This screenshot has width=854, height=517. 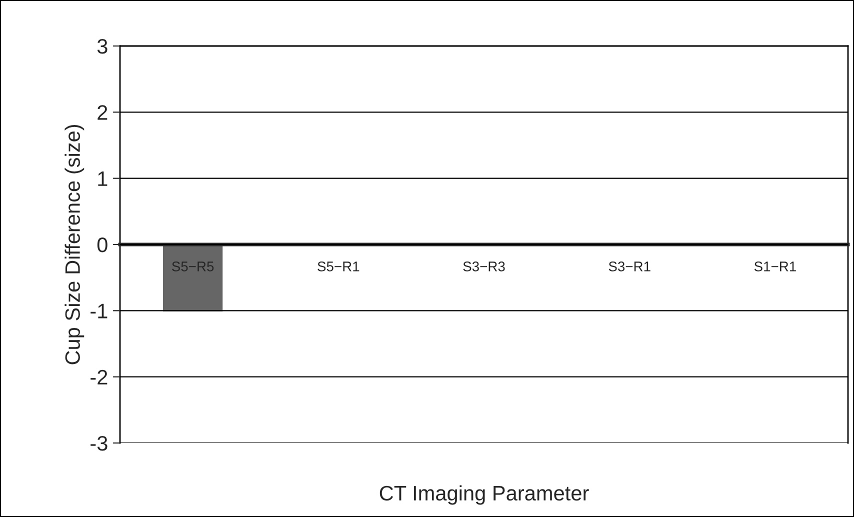 What do you see at coordinates (102, 46) in the screenshot?
I see `y-tick-label: 3` at bounding box center [102, 46].